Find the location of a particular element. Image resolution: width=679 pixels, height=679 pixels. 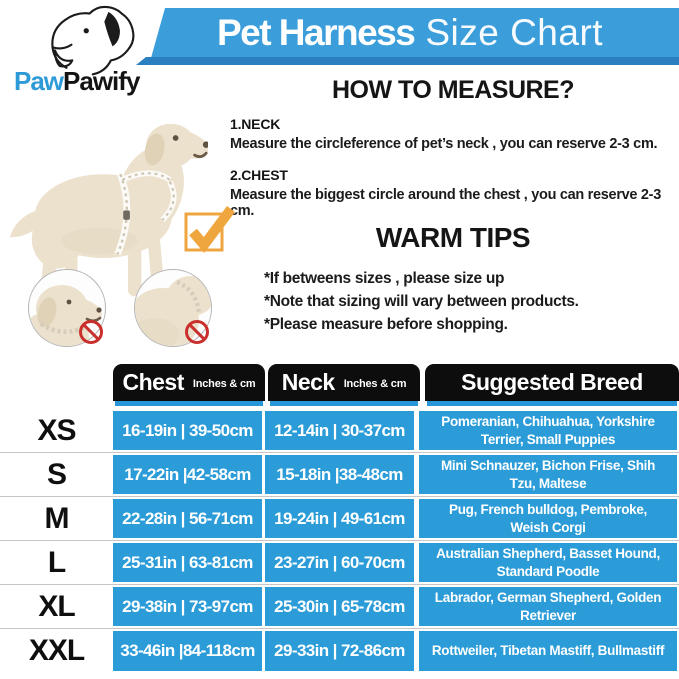

chest-closeup-inset is located at coordinates (173, 308).